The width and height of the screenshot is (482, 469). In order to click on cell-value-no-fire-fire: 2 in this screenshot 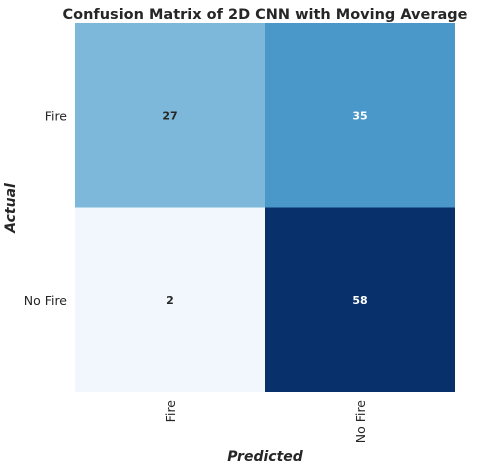, I will do `click(170, 300)`.